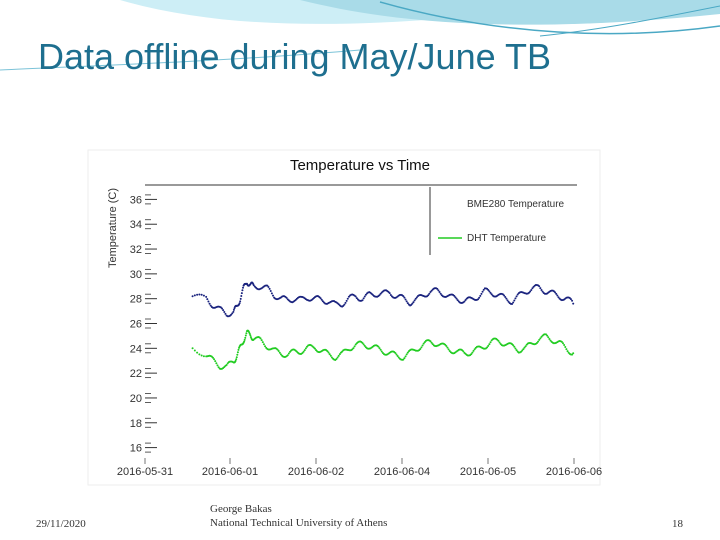  Describe the element at coordinates (402, 468) in the screenshot. I see `x-tick: 2016-06-04` at that location.